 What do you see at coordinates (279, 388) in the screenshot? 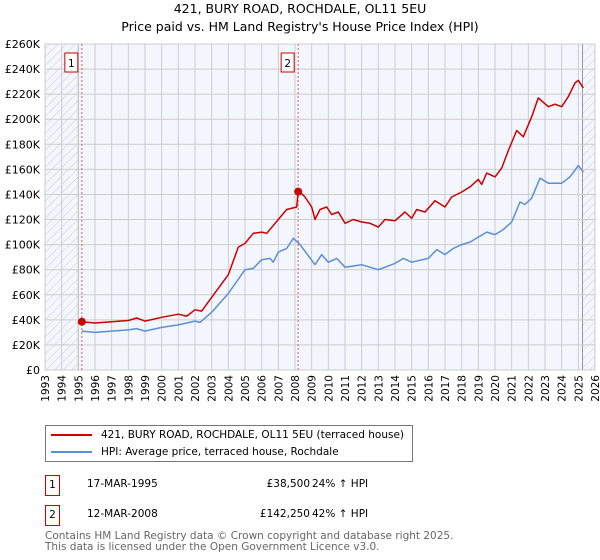
I see `x-tick-label: 2007` at bounding box center [279, 388].